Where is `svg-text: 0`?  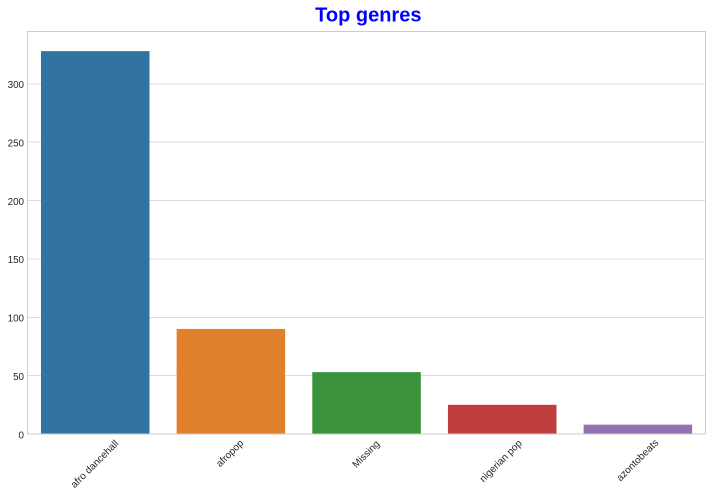 svg-text: 0 is located at coordinates (22, 435).